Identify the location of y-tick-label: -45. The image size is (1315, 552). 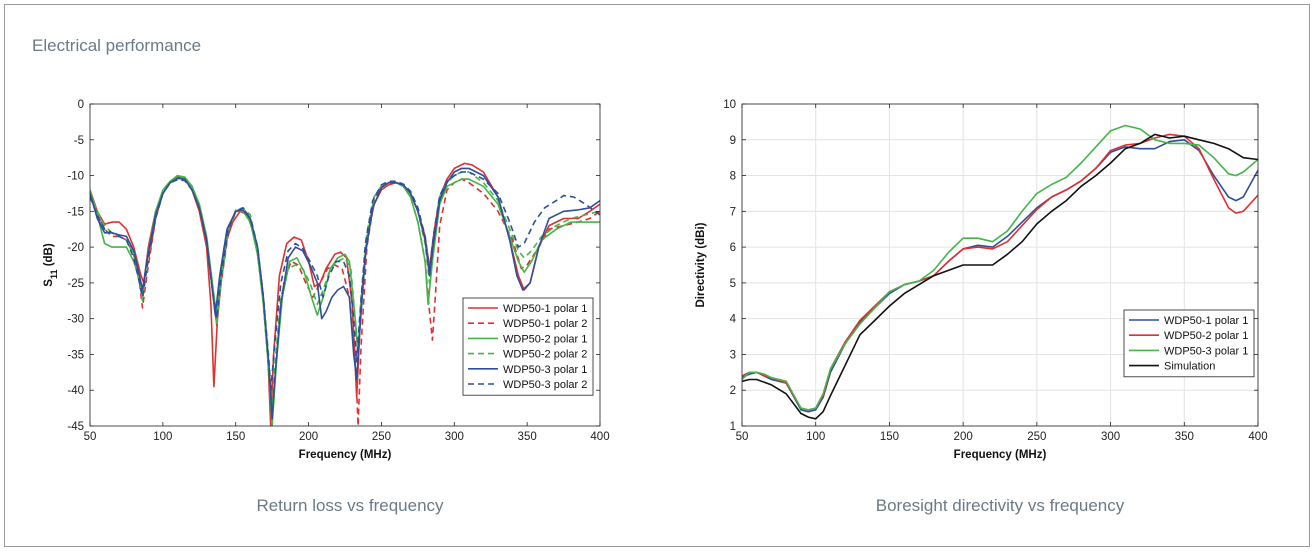
(75, 427).